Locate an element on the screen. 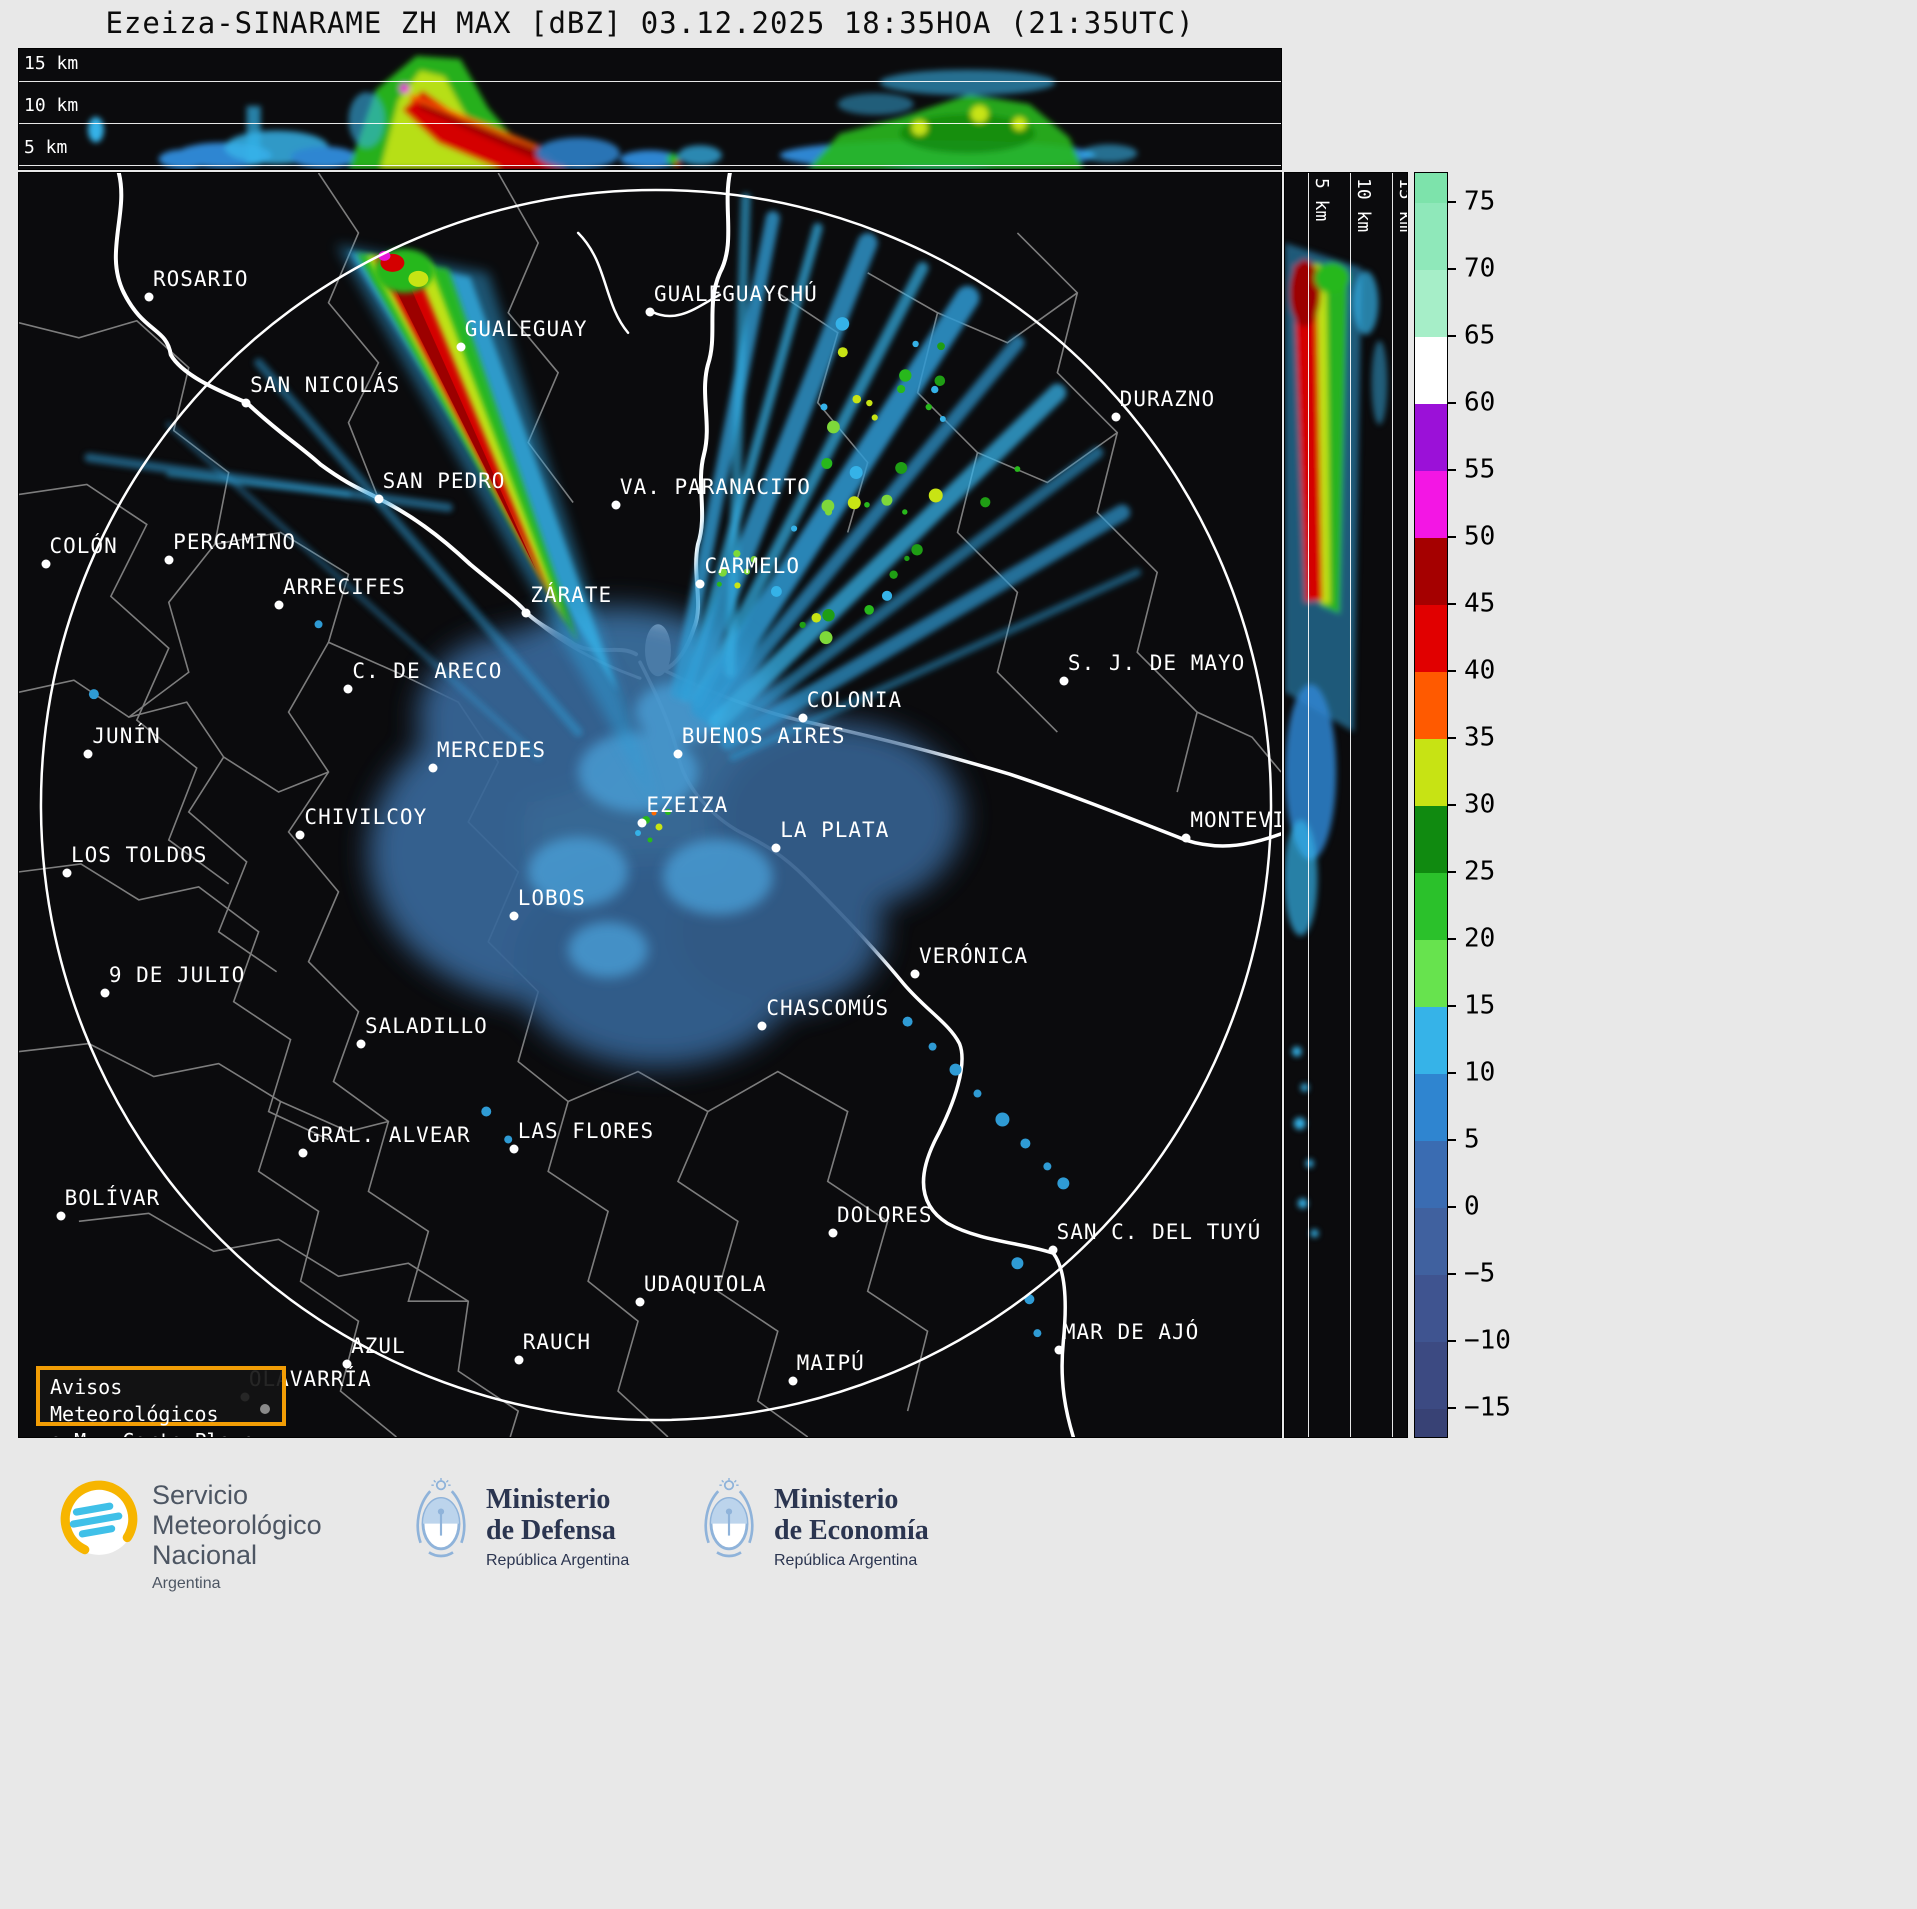 The width and height of the screenshot is (1917, 1909). cross-section-echoes is located at coordinates (612, 112).